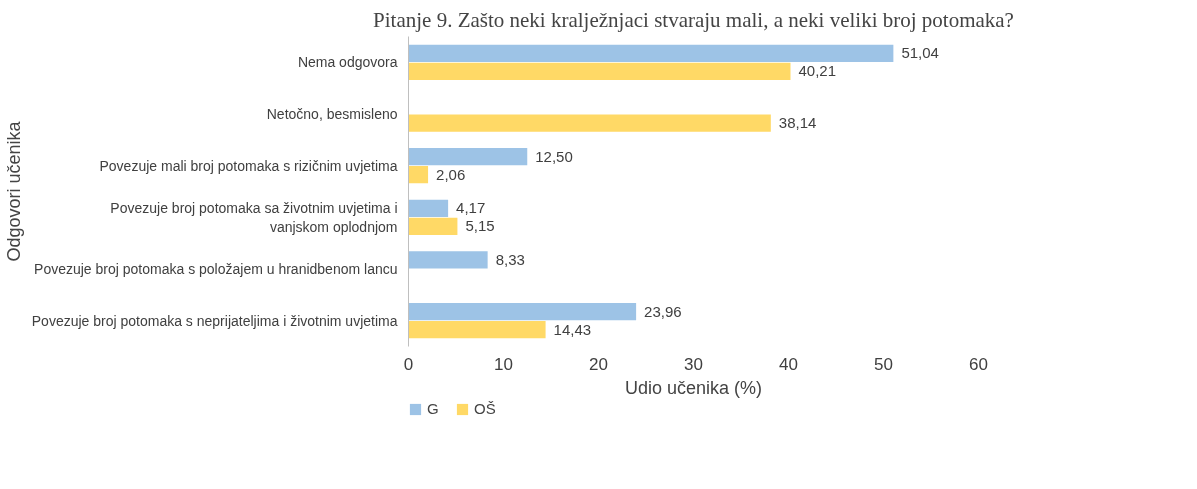  Describe the element at coordinates (797, 123) in the screenshot. I see `data-label: 38,14` at that location.